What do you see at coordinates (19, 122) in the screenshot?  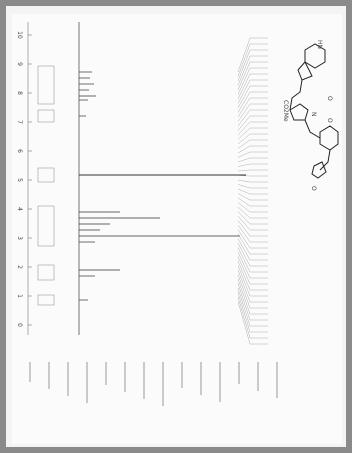 I see `axis-label: 7` at bounding box center [19, 122].